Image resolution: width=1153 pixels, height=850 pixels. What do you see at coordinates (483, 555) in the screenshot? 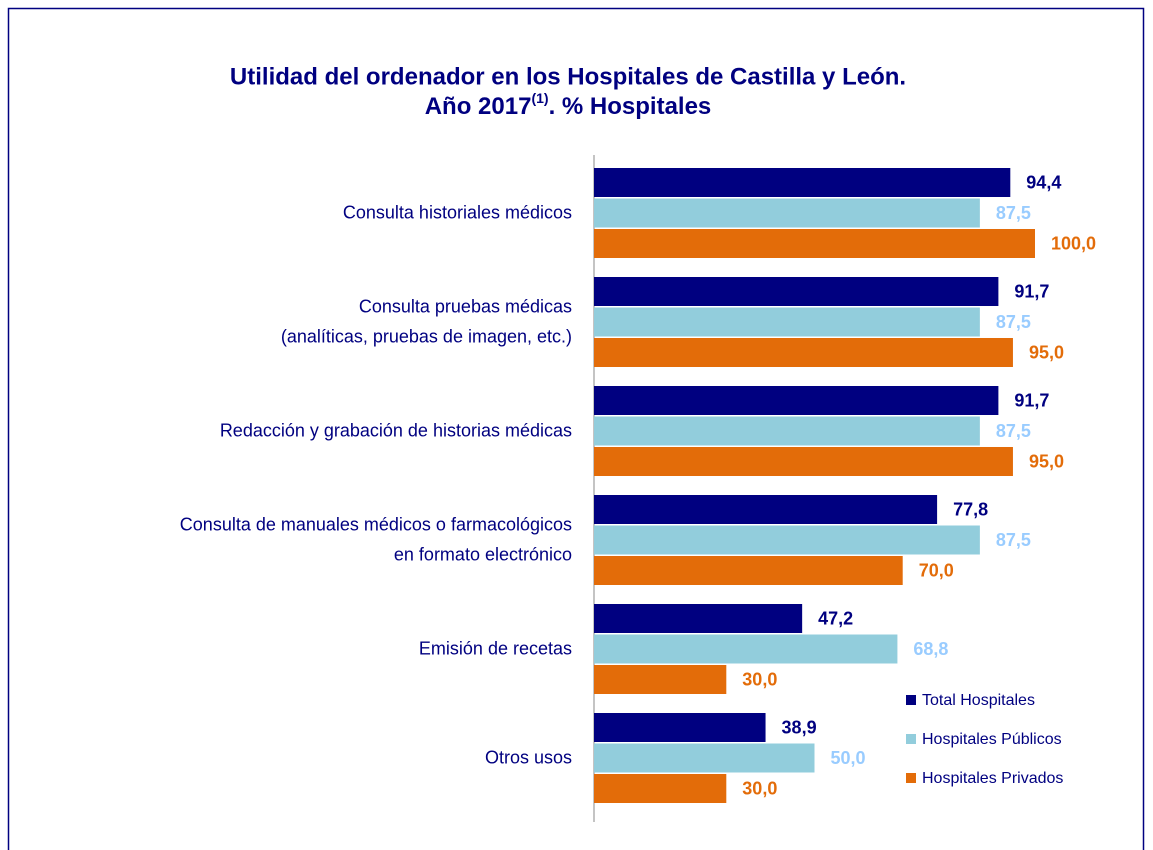
I see `category-label: en formato electrónico` at bounding box center [483, 555].